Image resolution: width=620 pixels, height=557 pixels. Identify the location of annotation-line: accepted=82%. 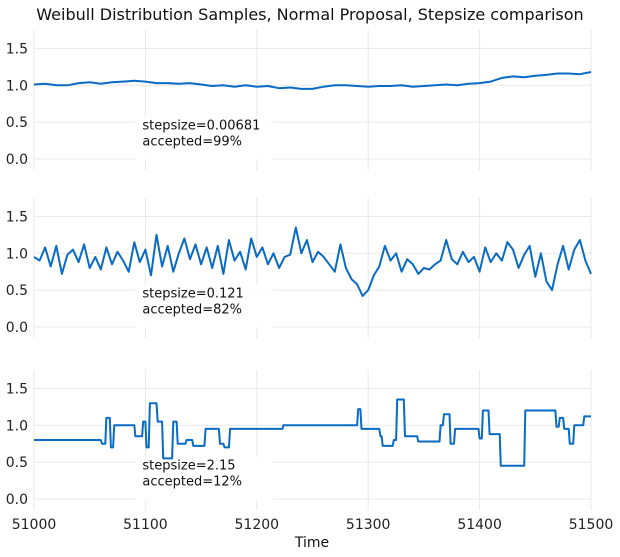
(192, 309).